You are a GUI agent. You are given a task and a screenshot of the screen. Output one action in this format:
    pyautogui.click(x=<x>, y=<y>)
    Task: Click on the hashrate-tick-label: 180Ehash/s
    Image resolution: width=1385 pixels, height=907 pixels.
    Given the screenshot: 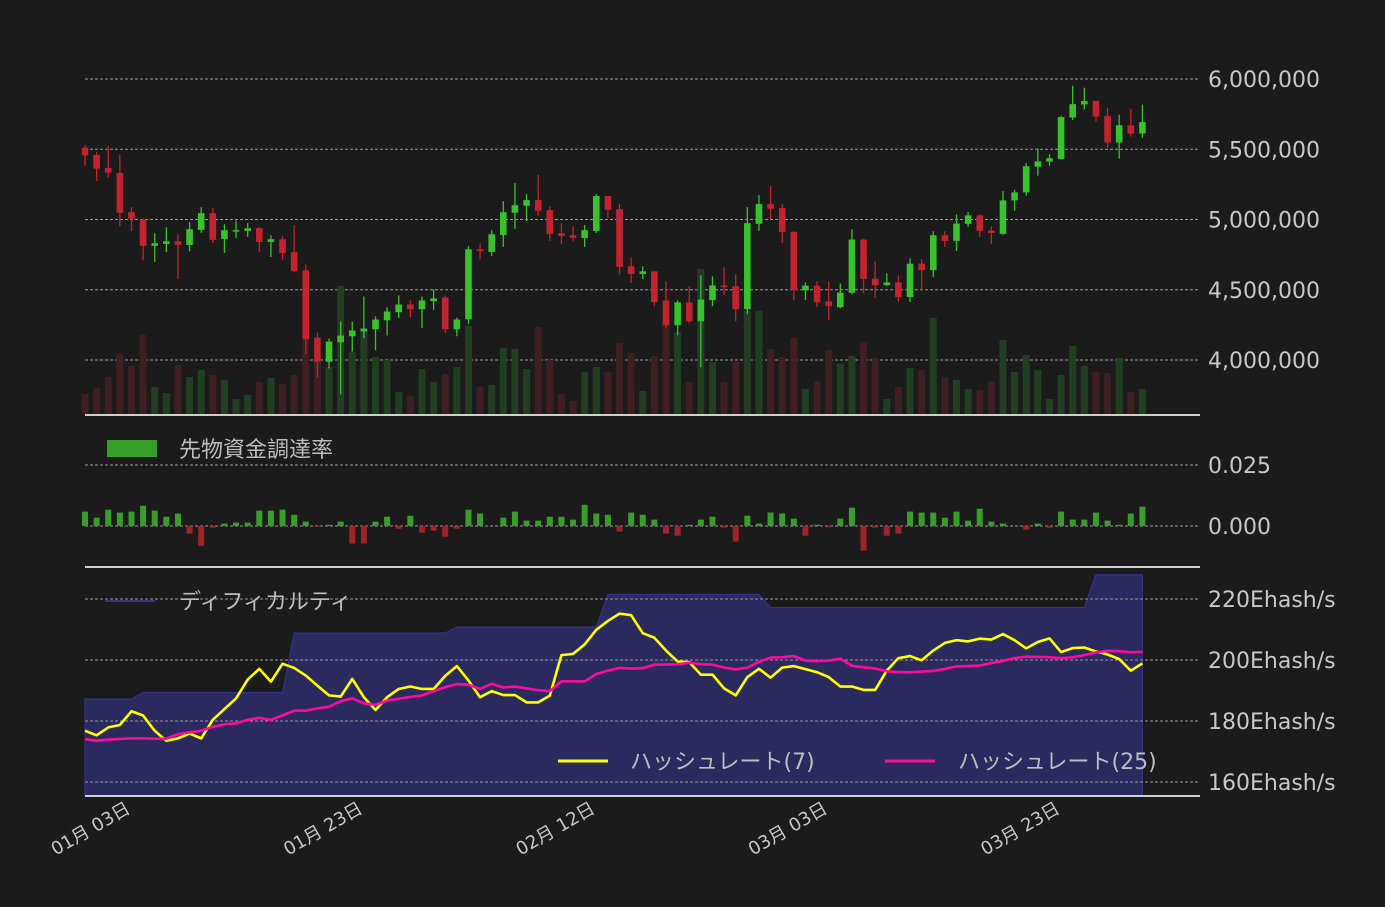 What is the action you would take?
    pyautogui.click(x=1272, y=722)
    